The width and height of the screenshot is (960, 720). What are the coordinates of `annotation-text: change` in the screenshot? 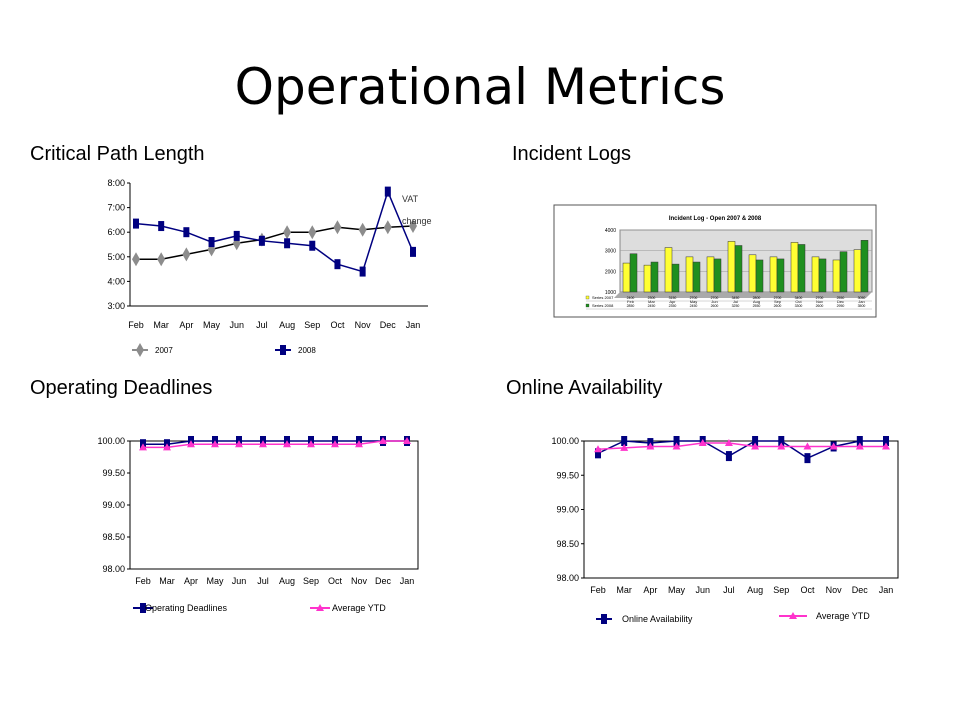 It's located at (417, 221).